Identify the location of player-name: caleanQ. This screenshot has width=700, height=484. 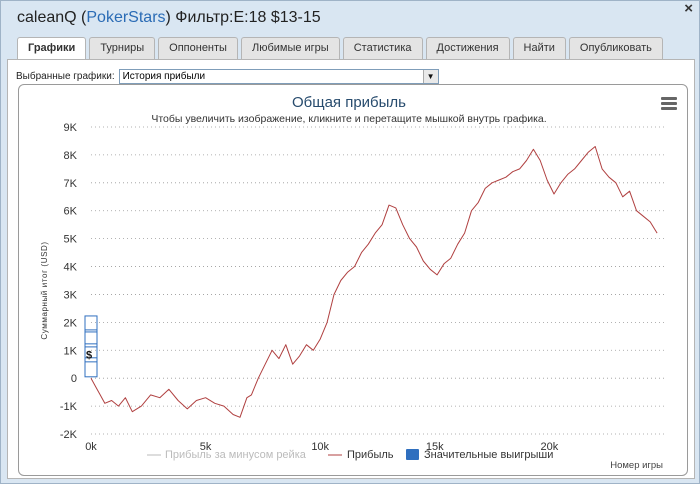
(47, 17).